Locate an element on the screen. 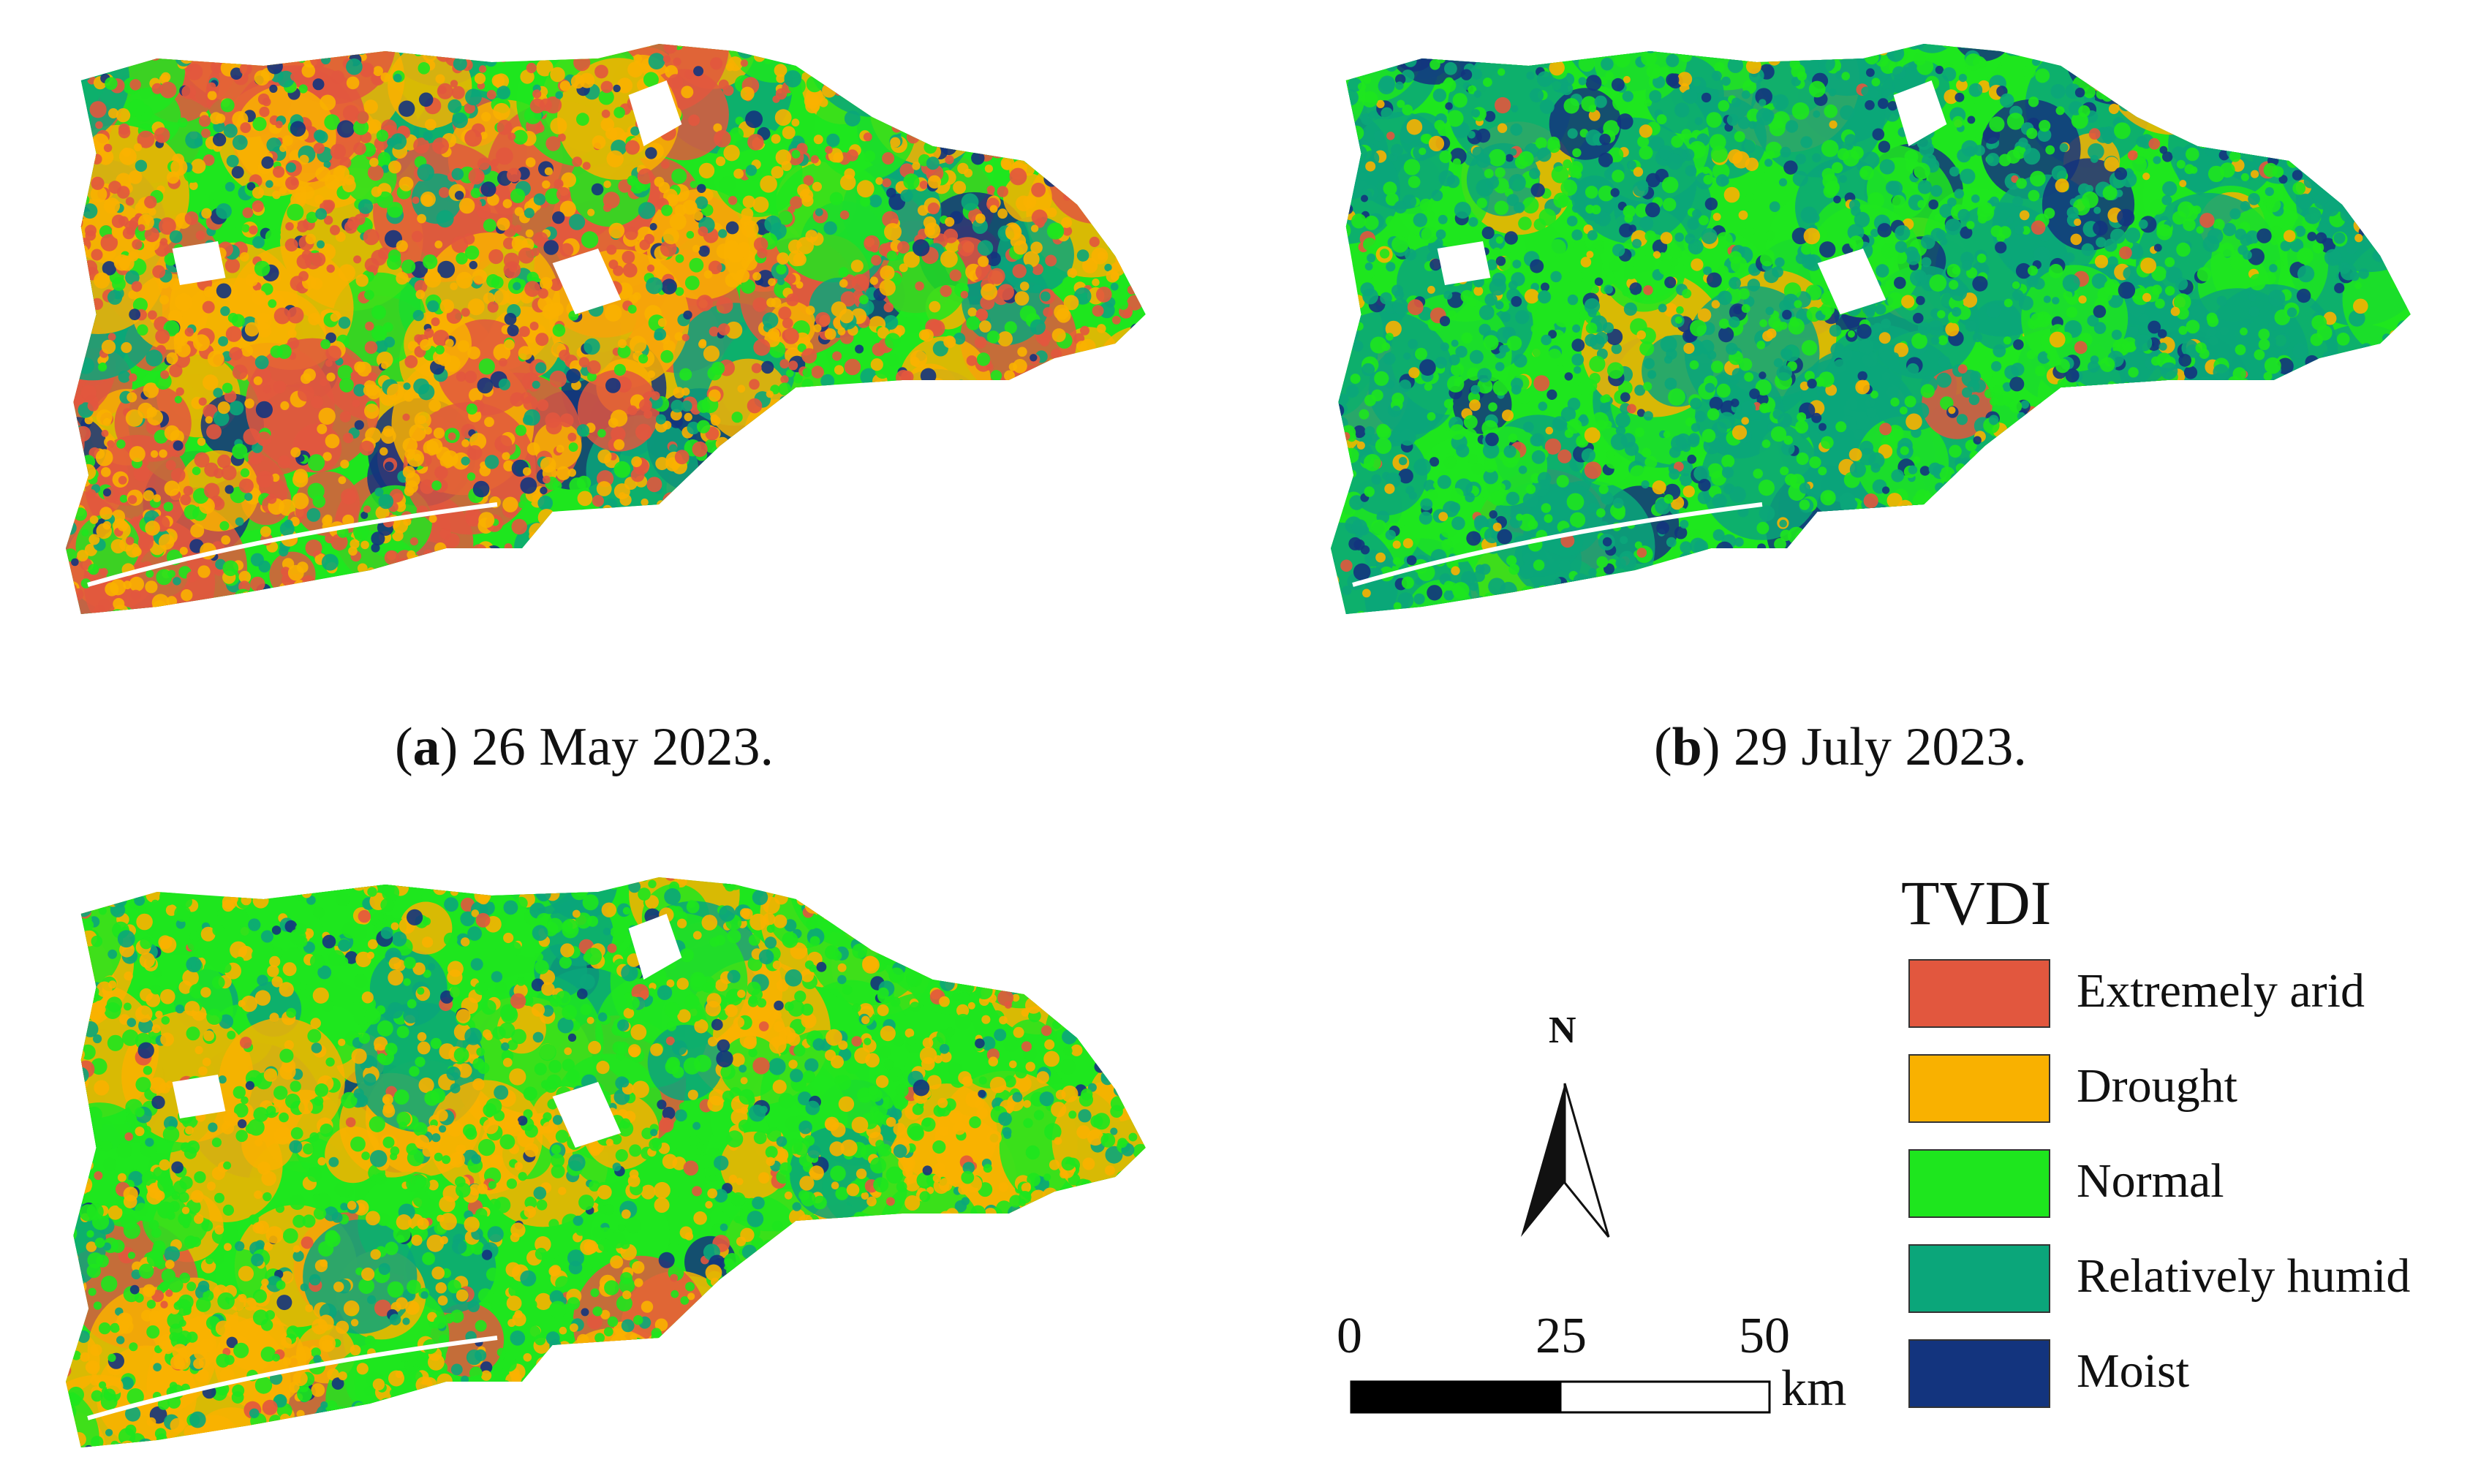  scale-tick-50: 50 is located at coordinates (1764, 1336).